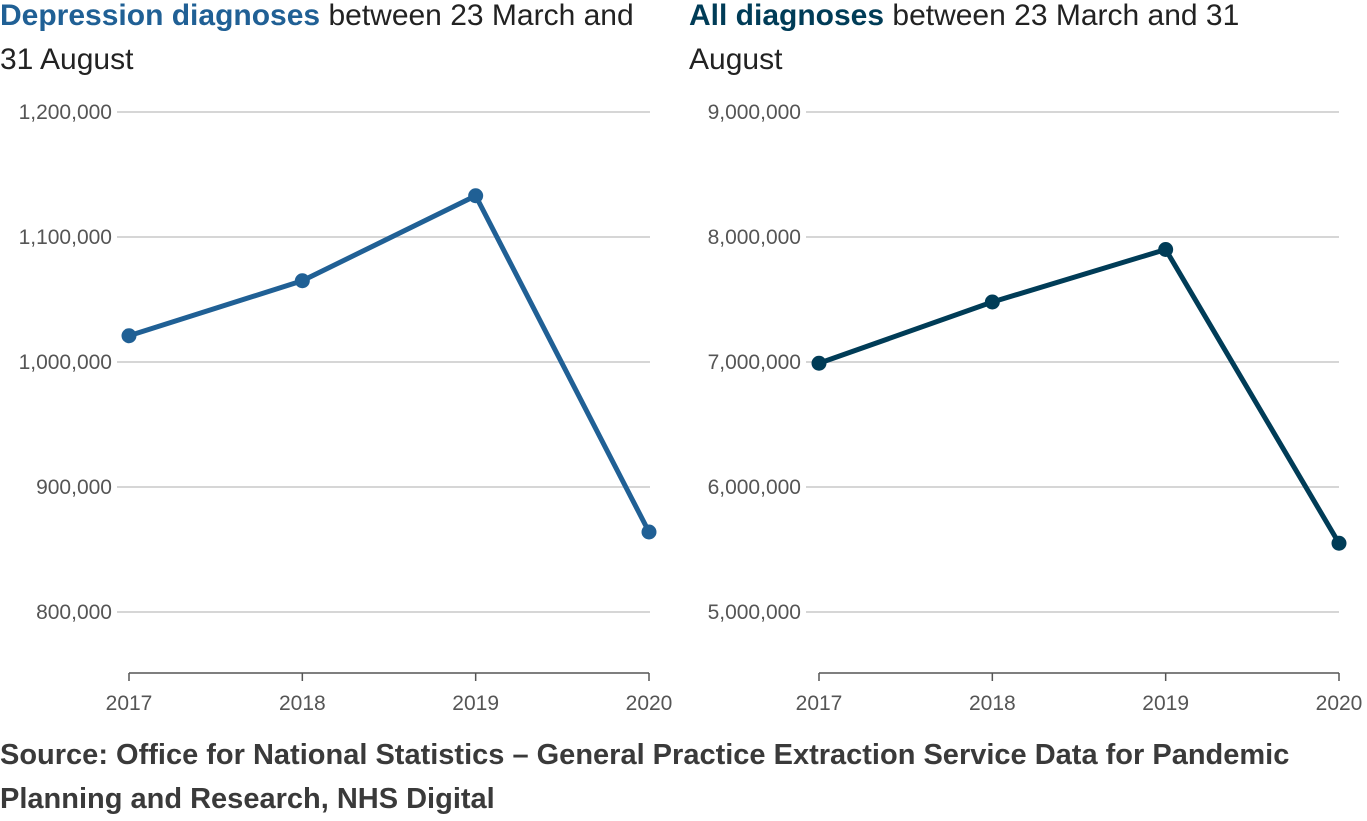 The height and width of the screenshot is (821, 1367). Describe the element at coordinates (1339, 703) in the screenshot. I see `all-x-tick-label: 2020` at that location.